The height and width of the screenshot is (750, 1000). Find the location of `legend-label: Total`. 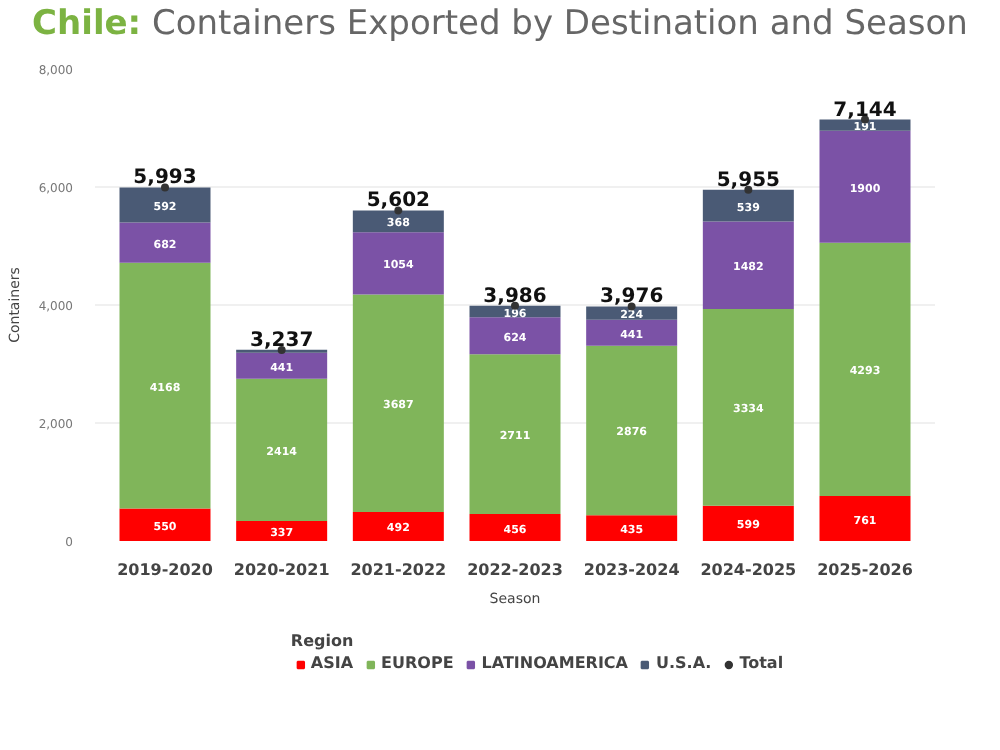

legend-label: Total is located at coordinates (761, 663).